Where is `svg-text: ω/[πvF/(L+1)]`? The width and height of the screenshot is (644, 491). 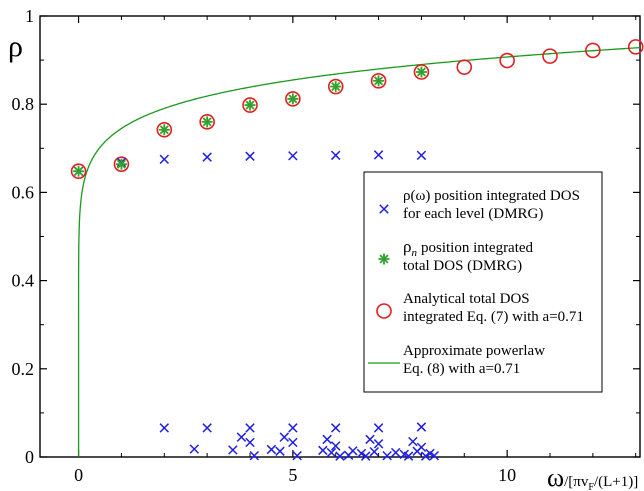 svg-text: ω/[πvF/(L+1)] is located at coordinates (592, 477).